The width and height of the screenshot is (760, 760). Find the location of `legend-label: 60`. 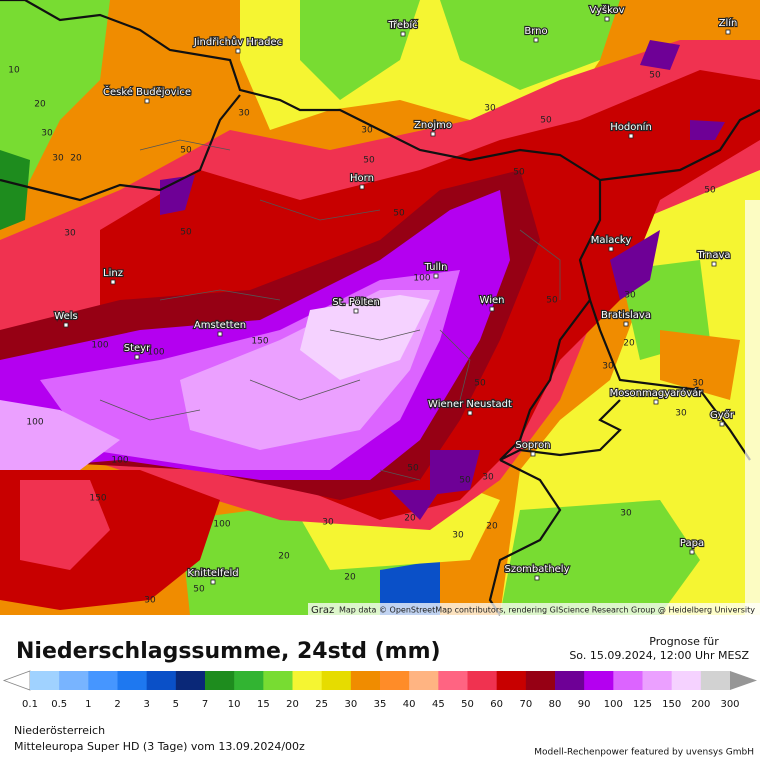

legend-label: 60 is located at coordinates (496, 704).